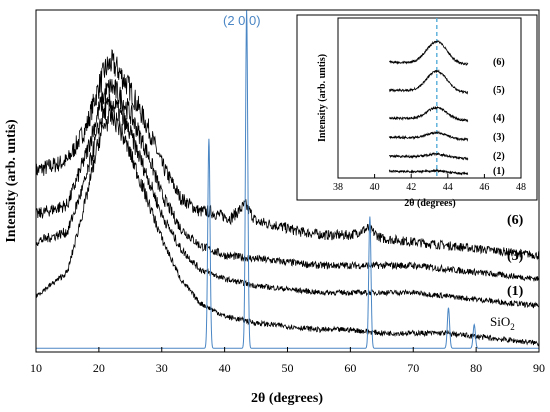 The image size is (550, 412). I want to click on inset-plot-area, so click(429, 98).